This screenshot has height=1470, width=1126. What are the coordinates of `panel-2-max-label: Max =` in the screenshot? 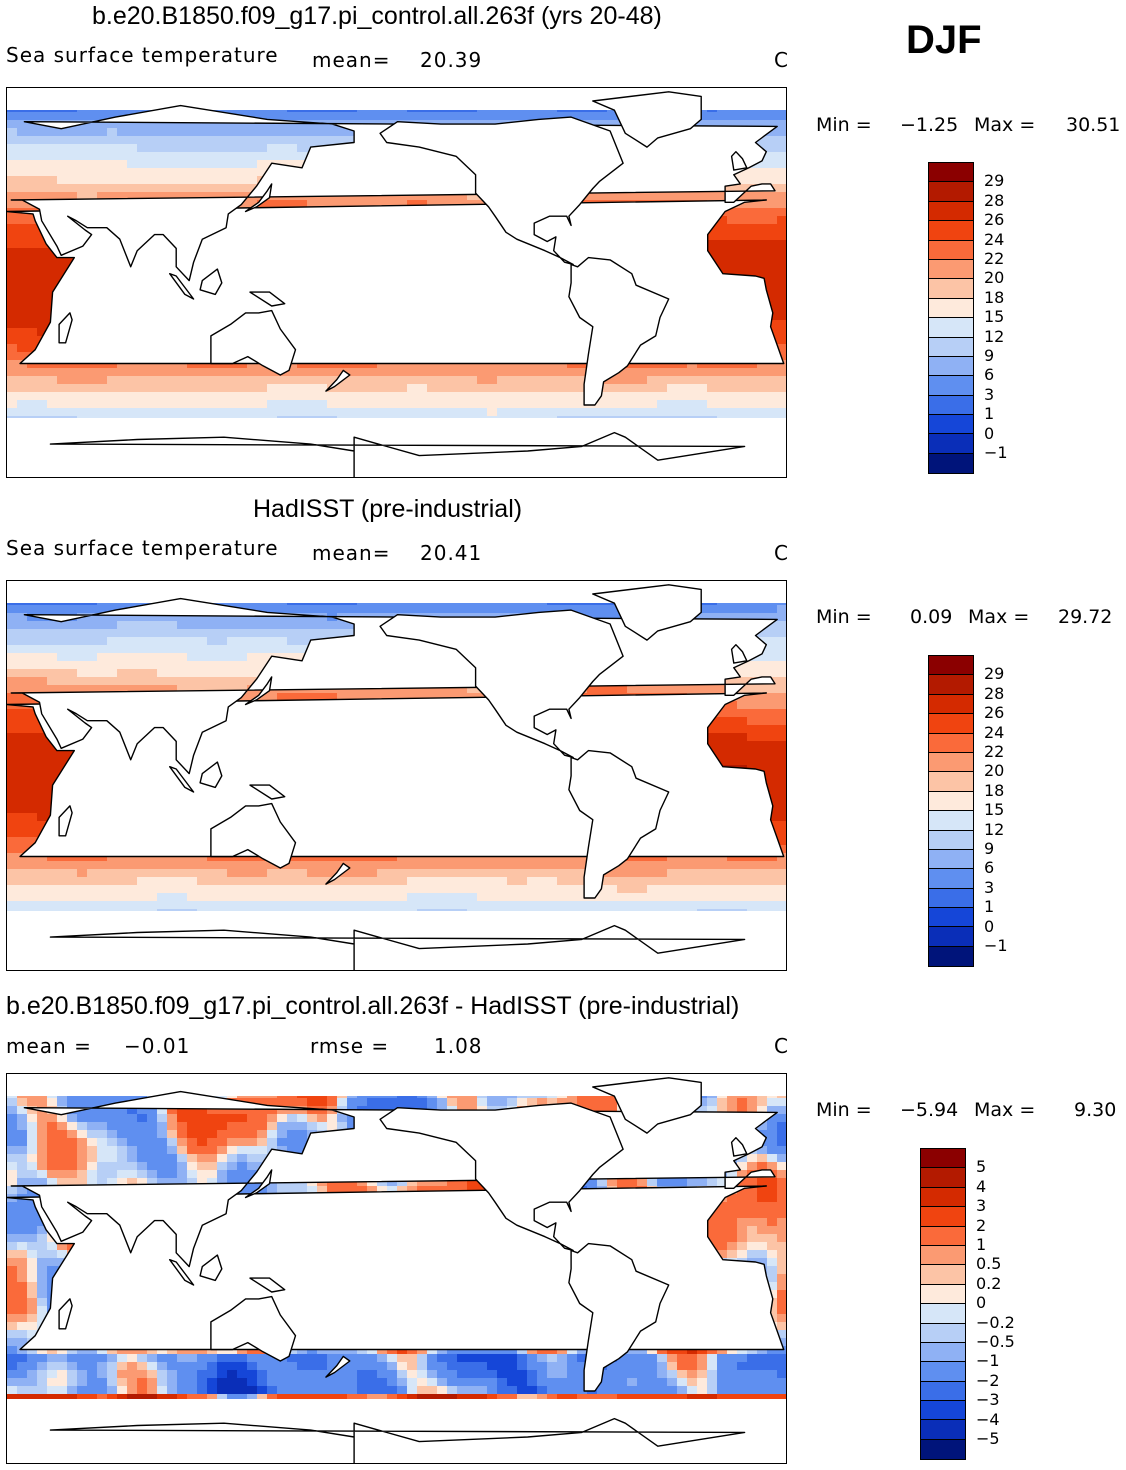 It's located at (999, 617).